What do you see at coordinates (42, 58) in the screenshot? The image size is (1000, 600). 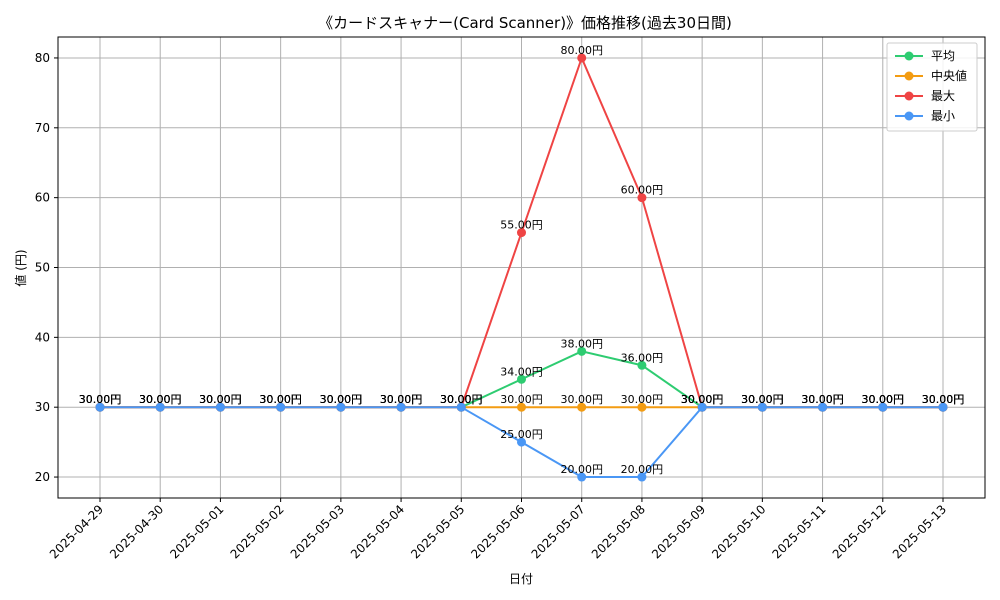 I see `y-tick-label: 80` at bounding box center [42, 58].